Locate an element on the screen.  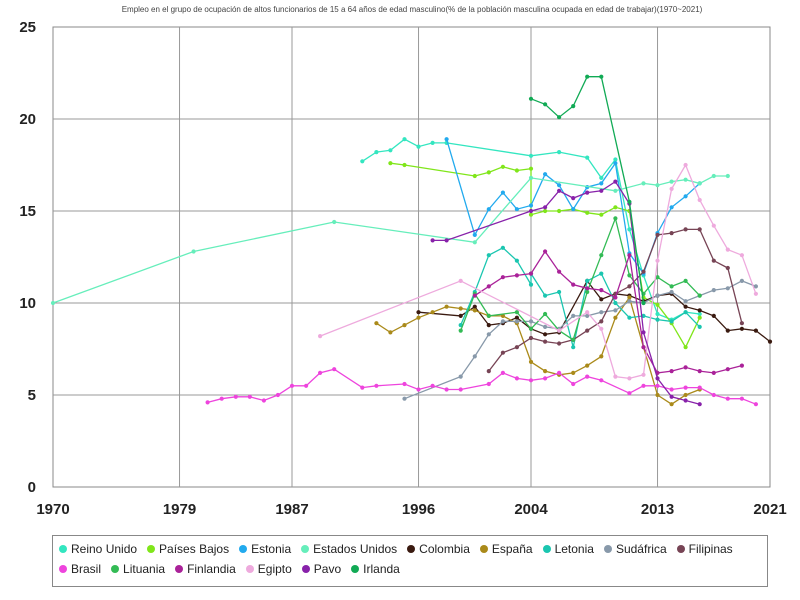
legend-label: Egipto is located at coordinates (274, 569).